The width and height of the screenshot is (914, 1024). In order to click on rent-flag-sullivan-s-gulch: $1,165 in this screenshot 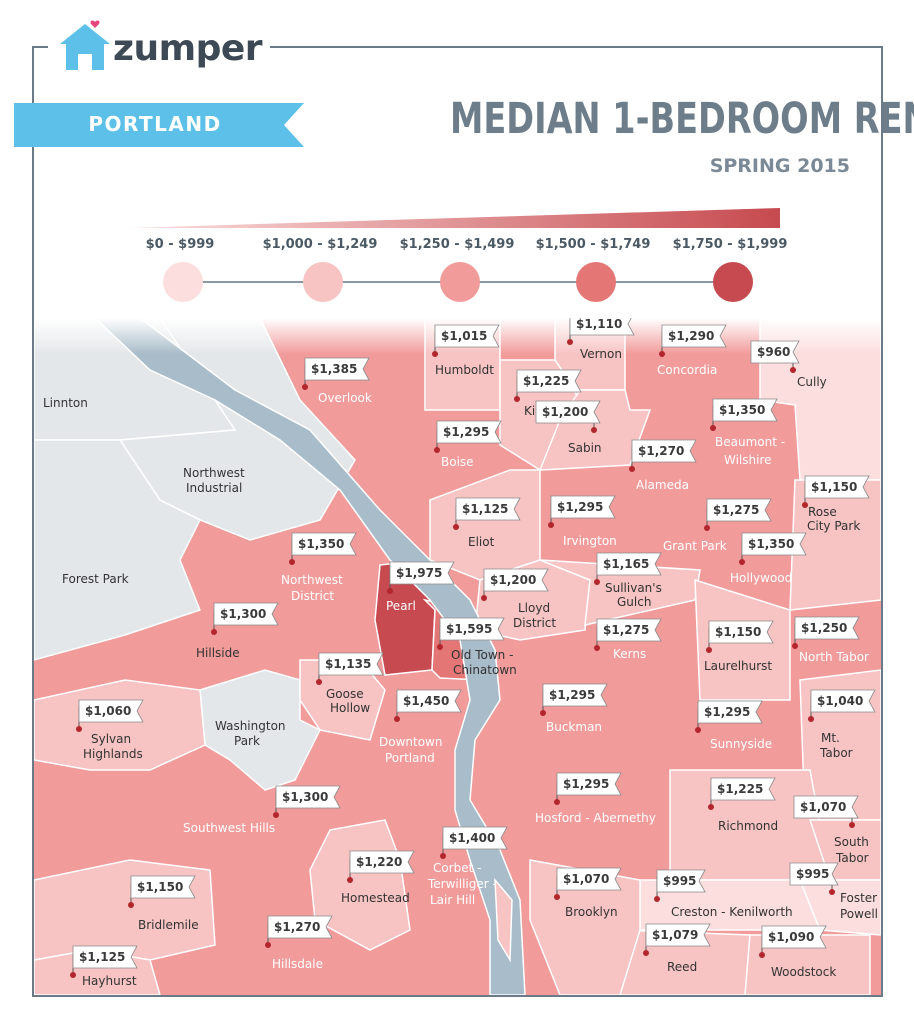, I will do `click(628, 568)`.